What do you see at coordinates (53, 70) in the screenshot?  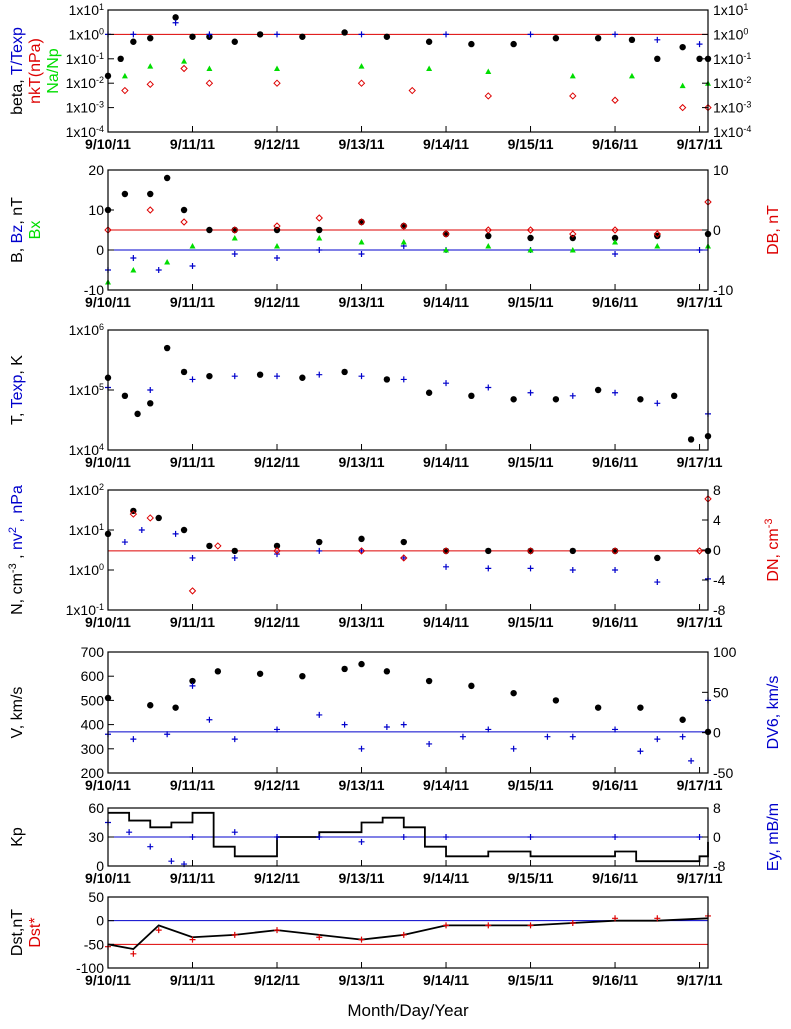 I see `y-axis-label: Na/Np` at bounding box center [53, 70].